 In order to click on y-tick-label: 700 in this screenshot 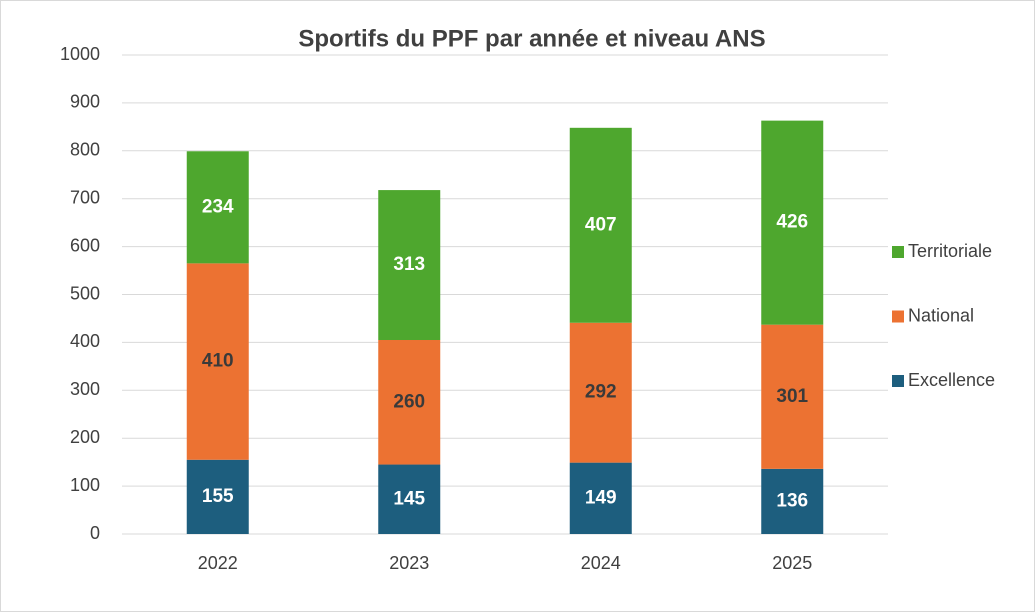, I will do `click(85, 197)`.